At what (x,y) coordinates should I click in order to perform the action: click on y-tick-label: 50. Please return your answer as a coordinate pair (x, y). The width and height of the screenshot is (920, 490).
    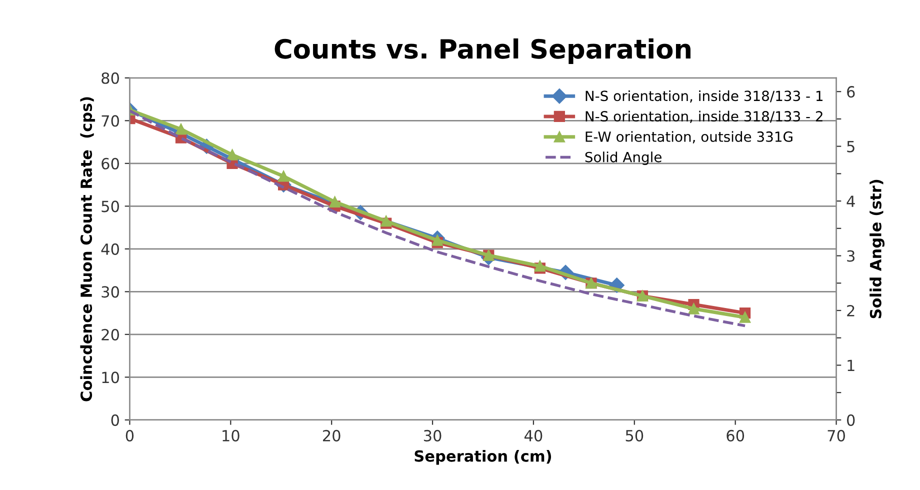
    Looking at the image, I should click on (110, 206).